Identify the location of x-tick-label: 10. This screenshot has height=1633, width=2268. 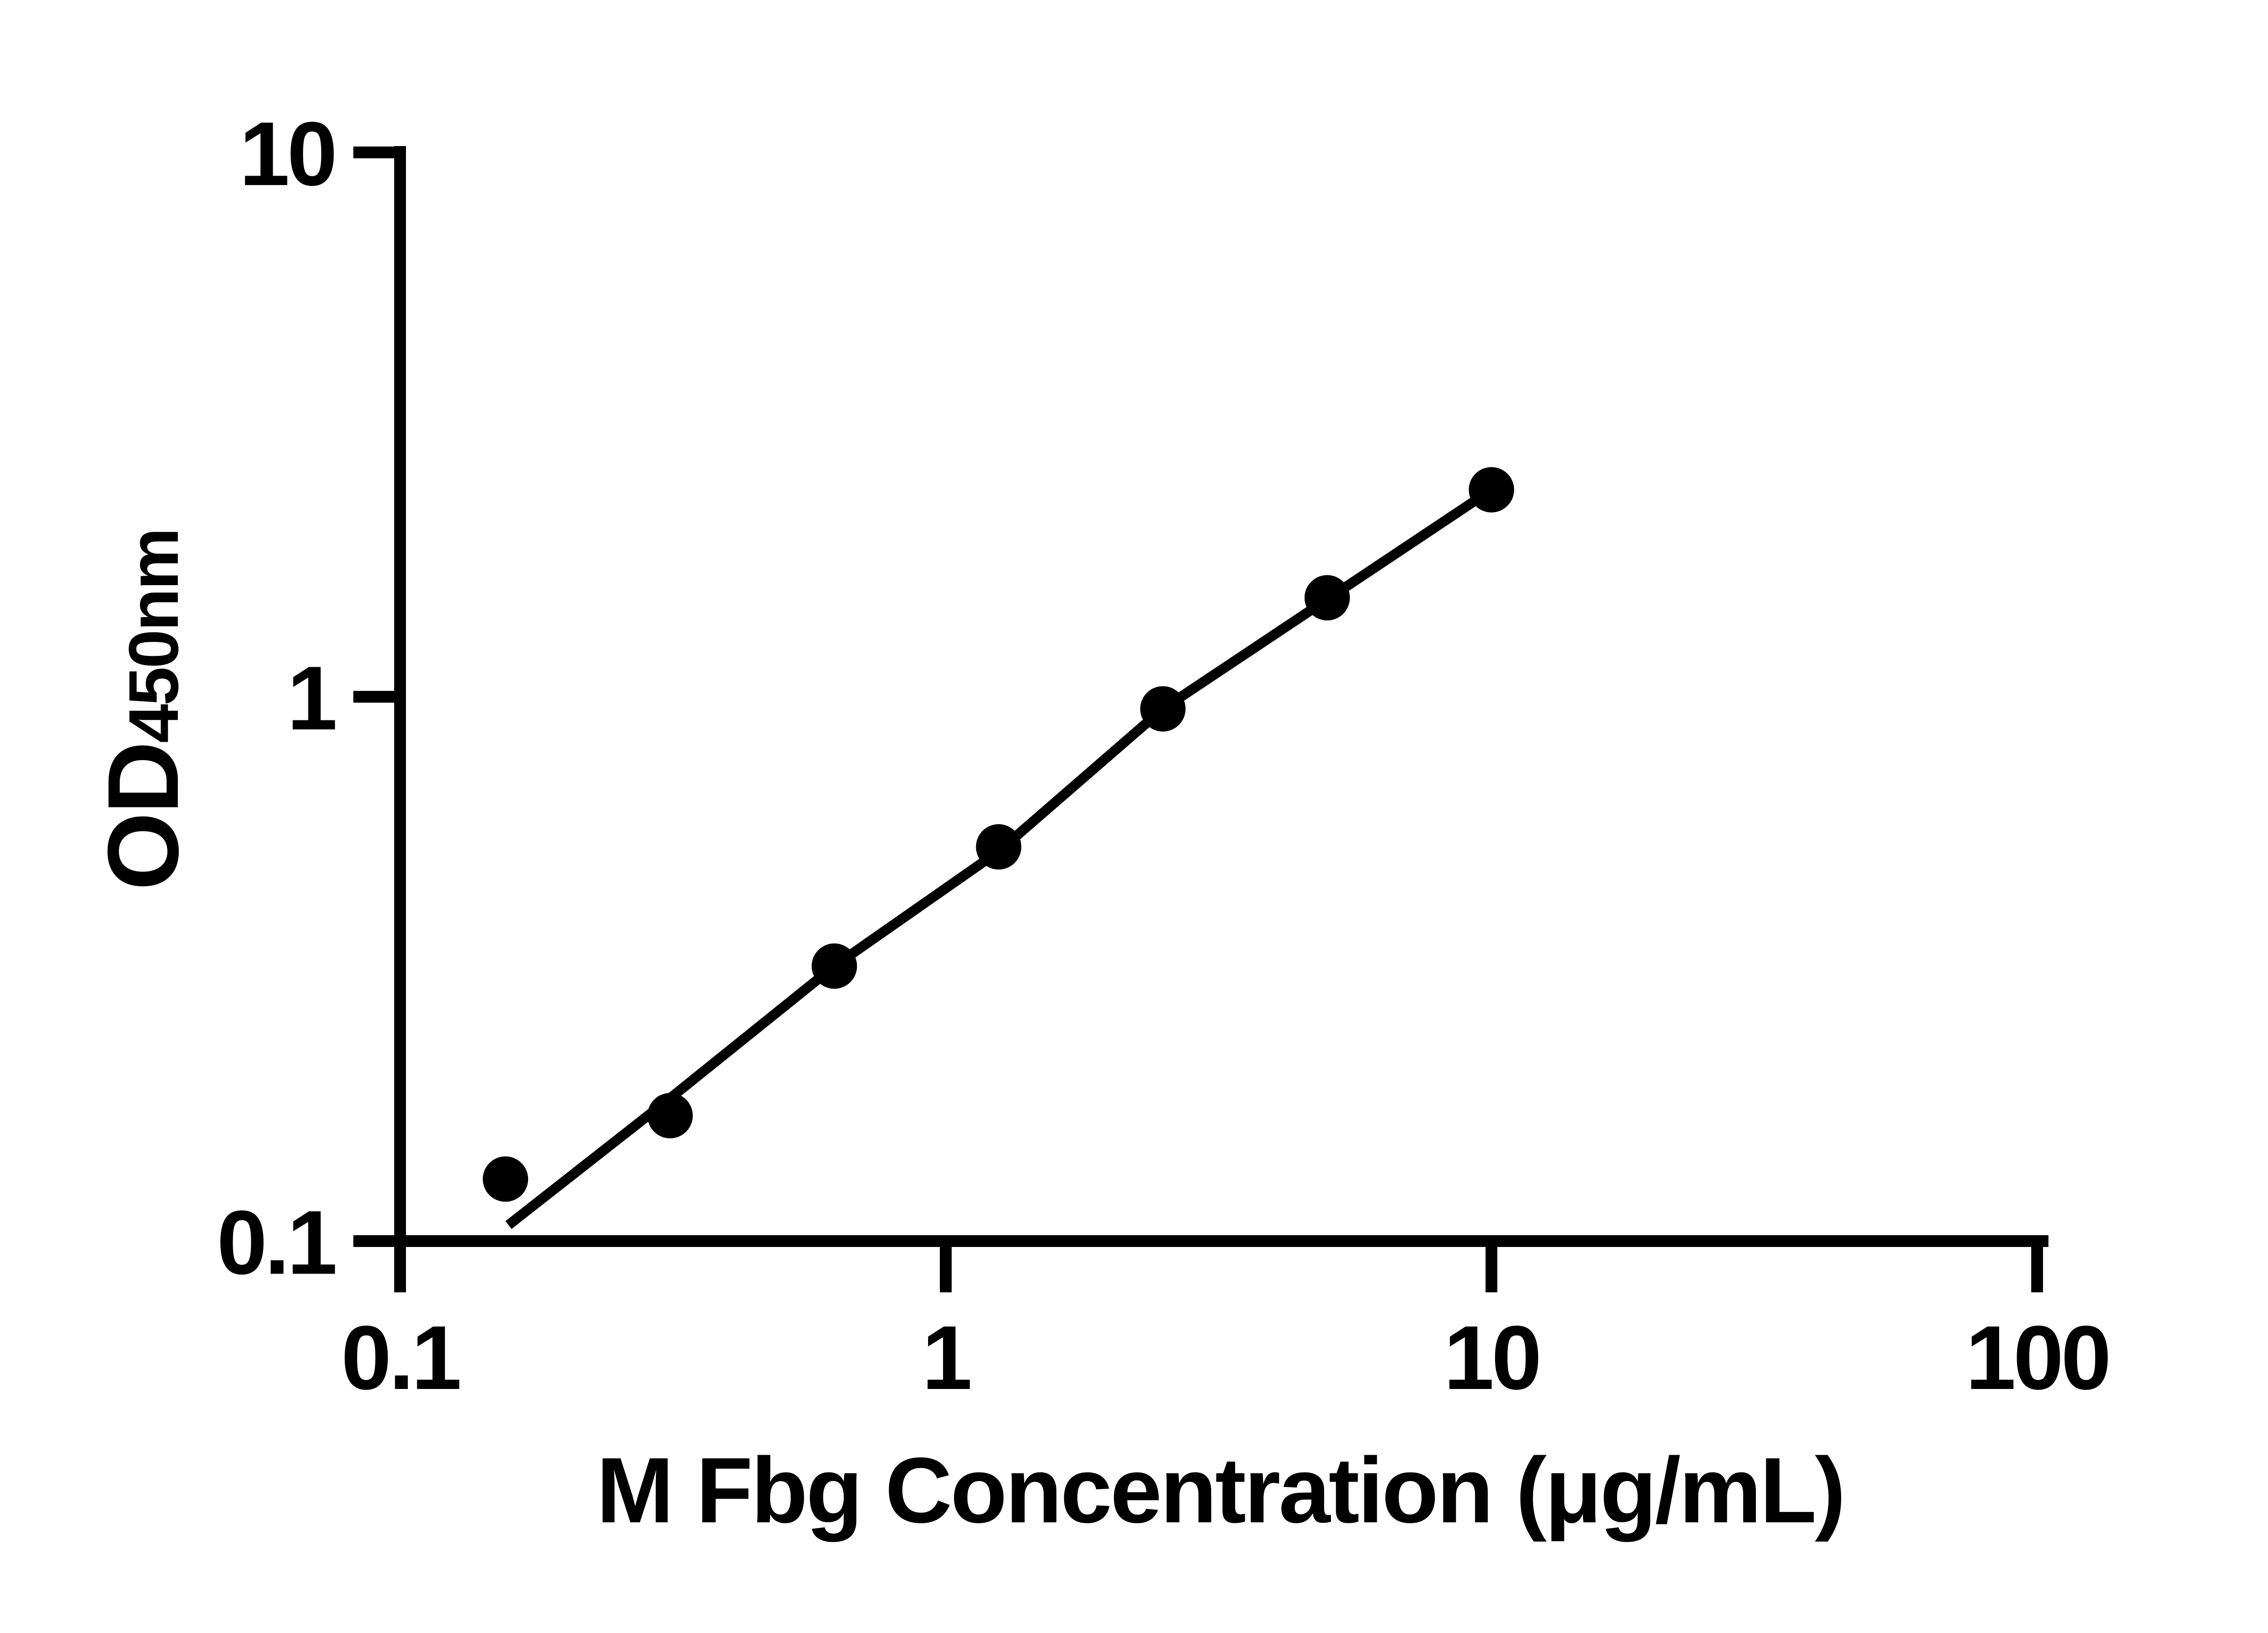
(1491, 1357).